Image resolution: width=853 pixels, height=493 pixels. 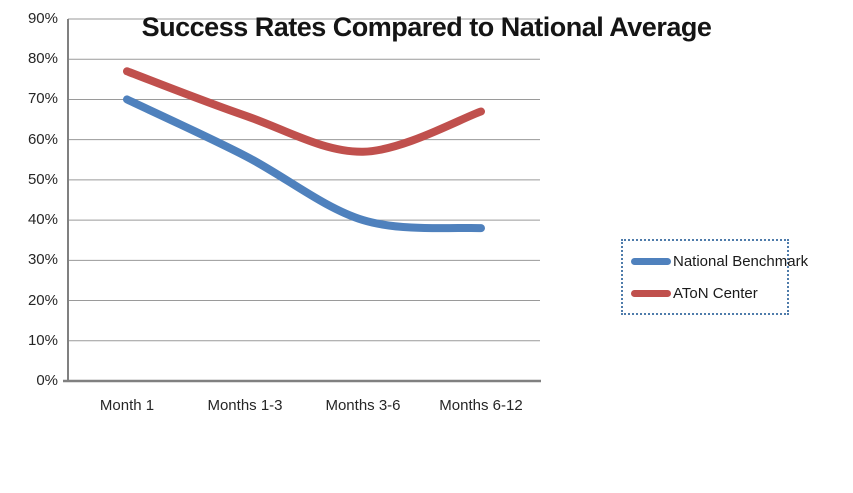 I want to click on x-axis-category-label: Months 6-12, so click(x=481, y=405).